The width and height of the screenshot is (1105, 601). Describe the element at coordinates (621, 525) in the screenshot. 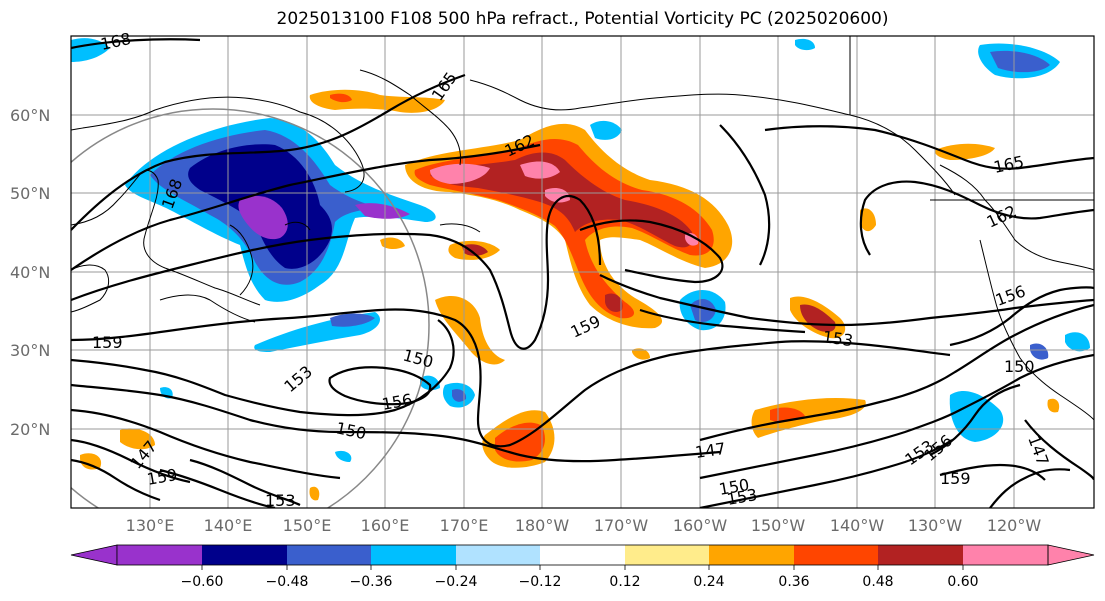

I see `lon-label: 170°W` at that location.